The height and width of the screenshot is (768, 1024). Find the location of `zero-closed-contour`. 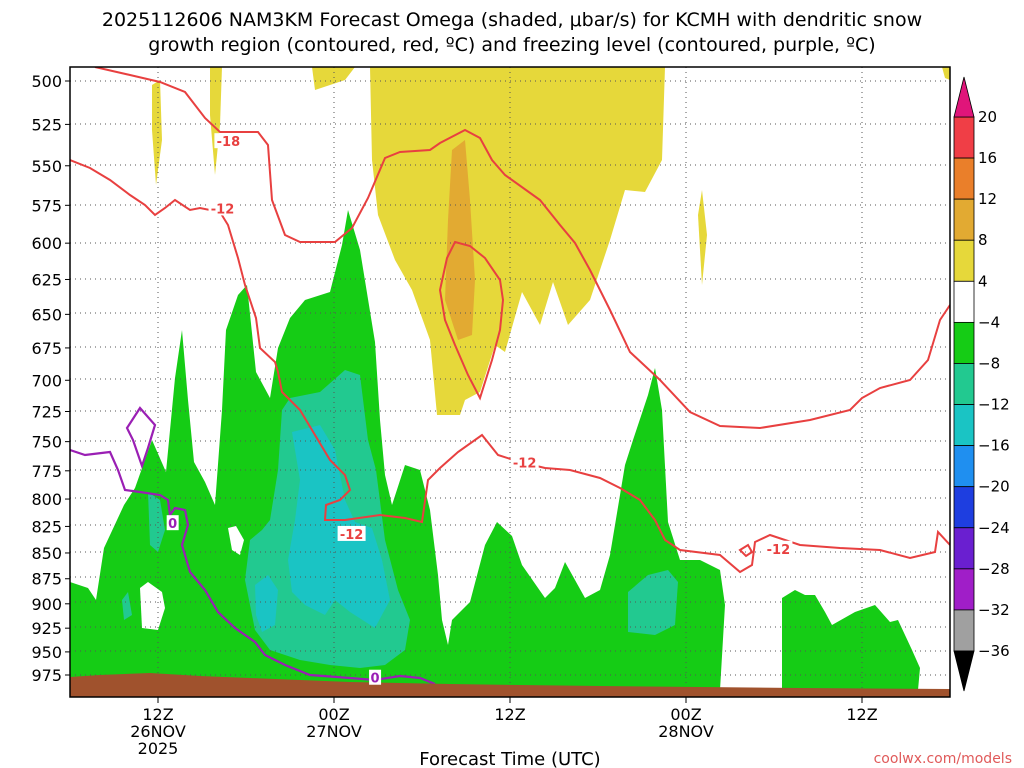

zero-closed-contour is located at coordinates (141, 438).